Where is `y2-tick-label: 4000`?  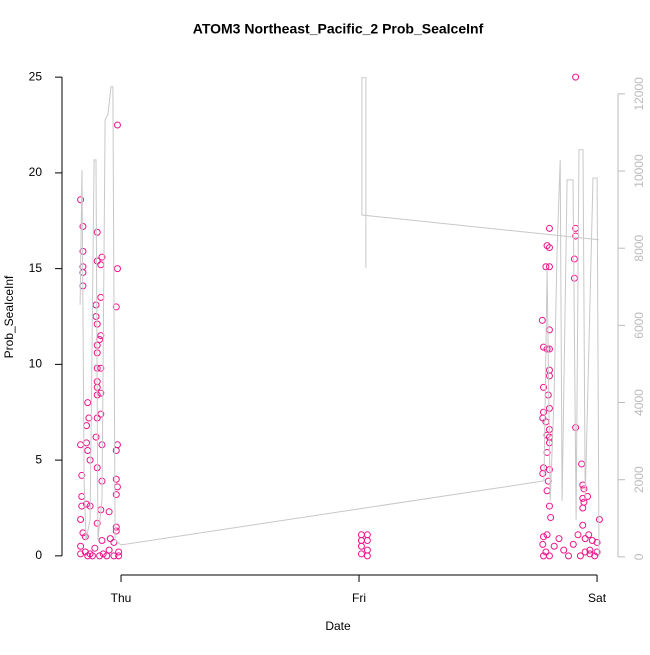
y2-tick-label: 4000 is located at coordinates (639, 402).